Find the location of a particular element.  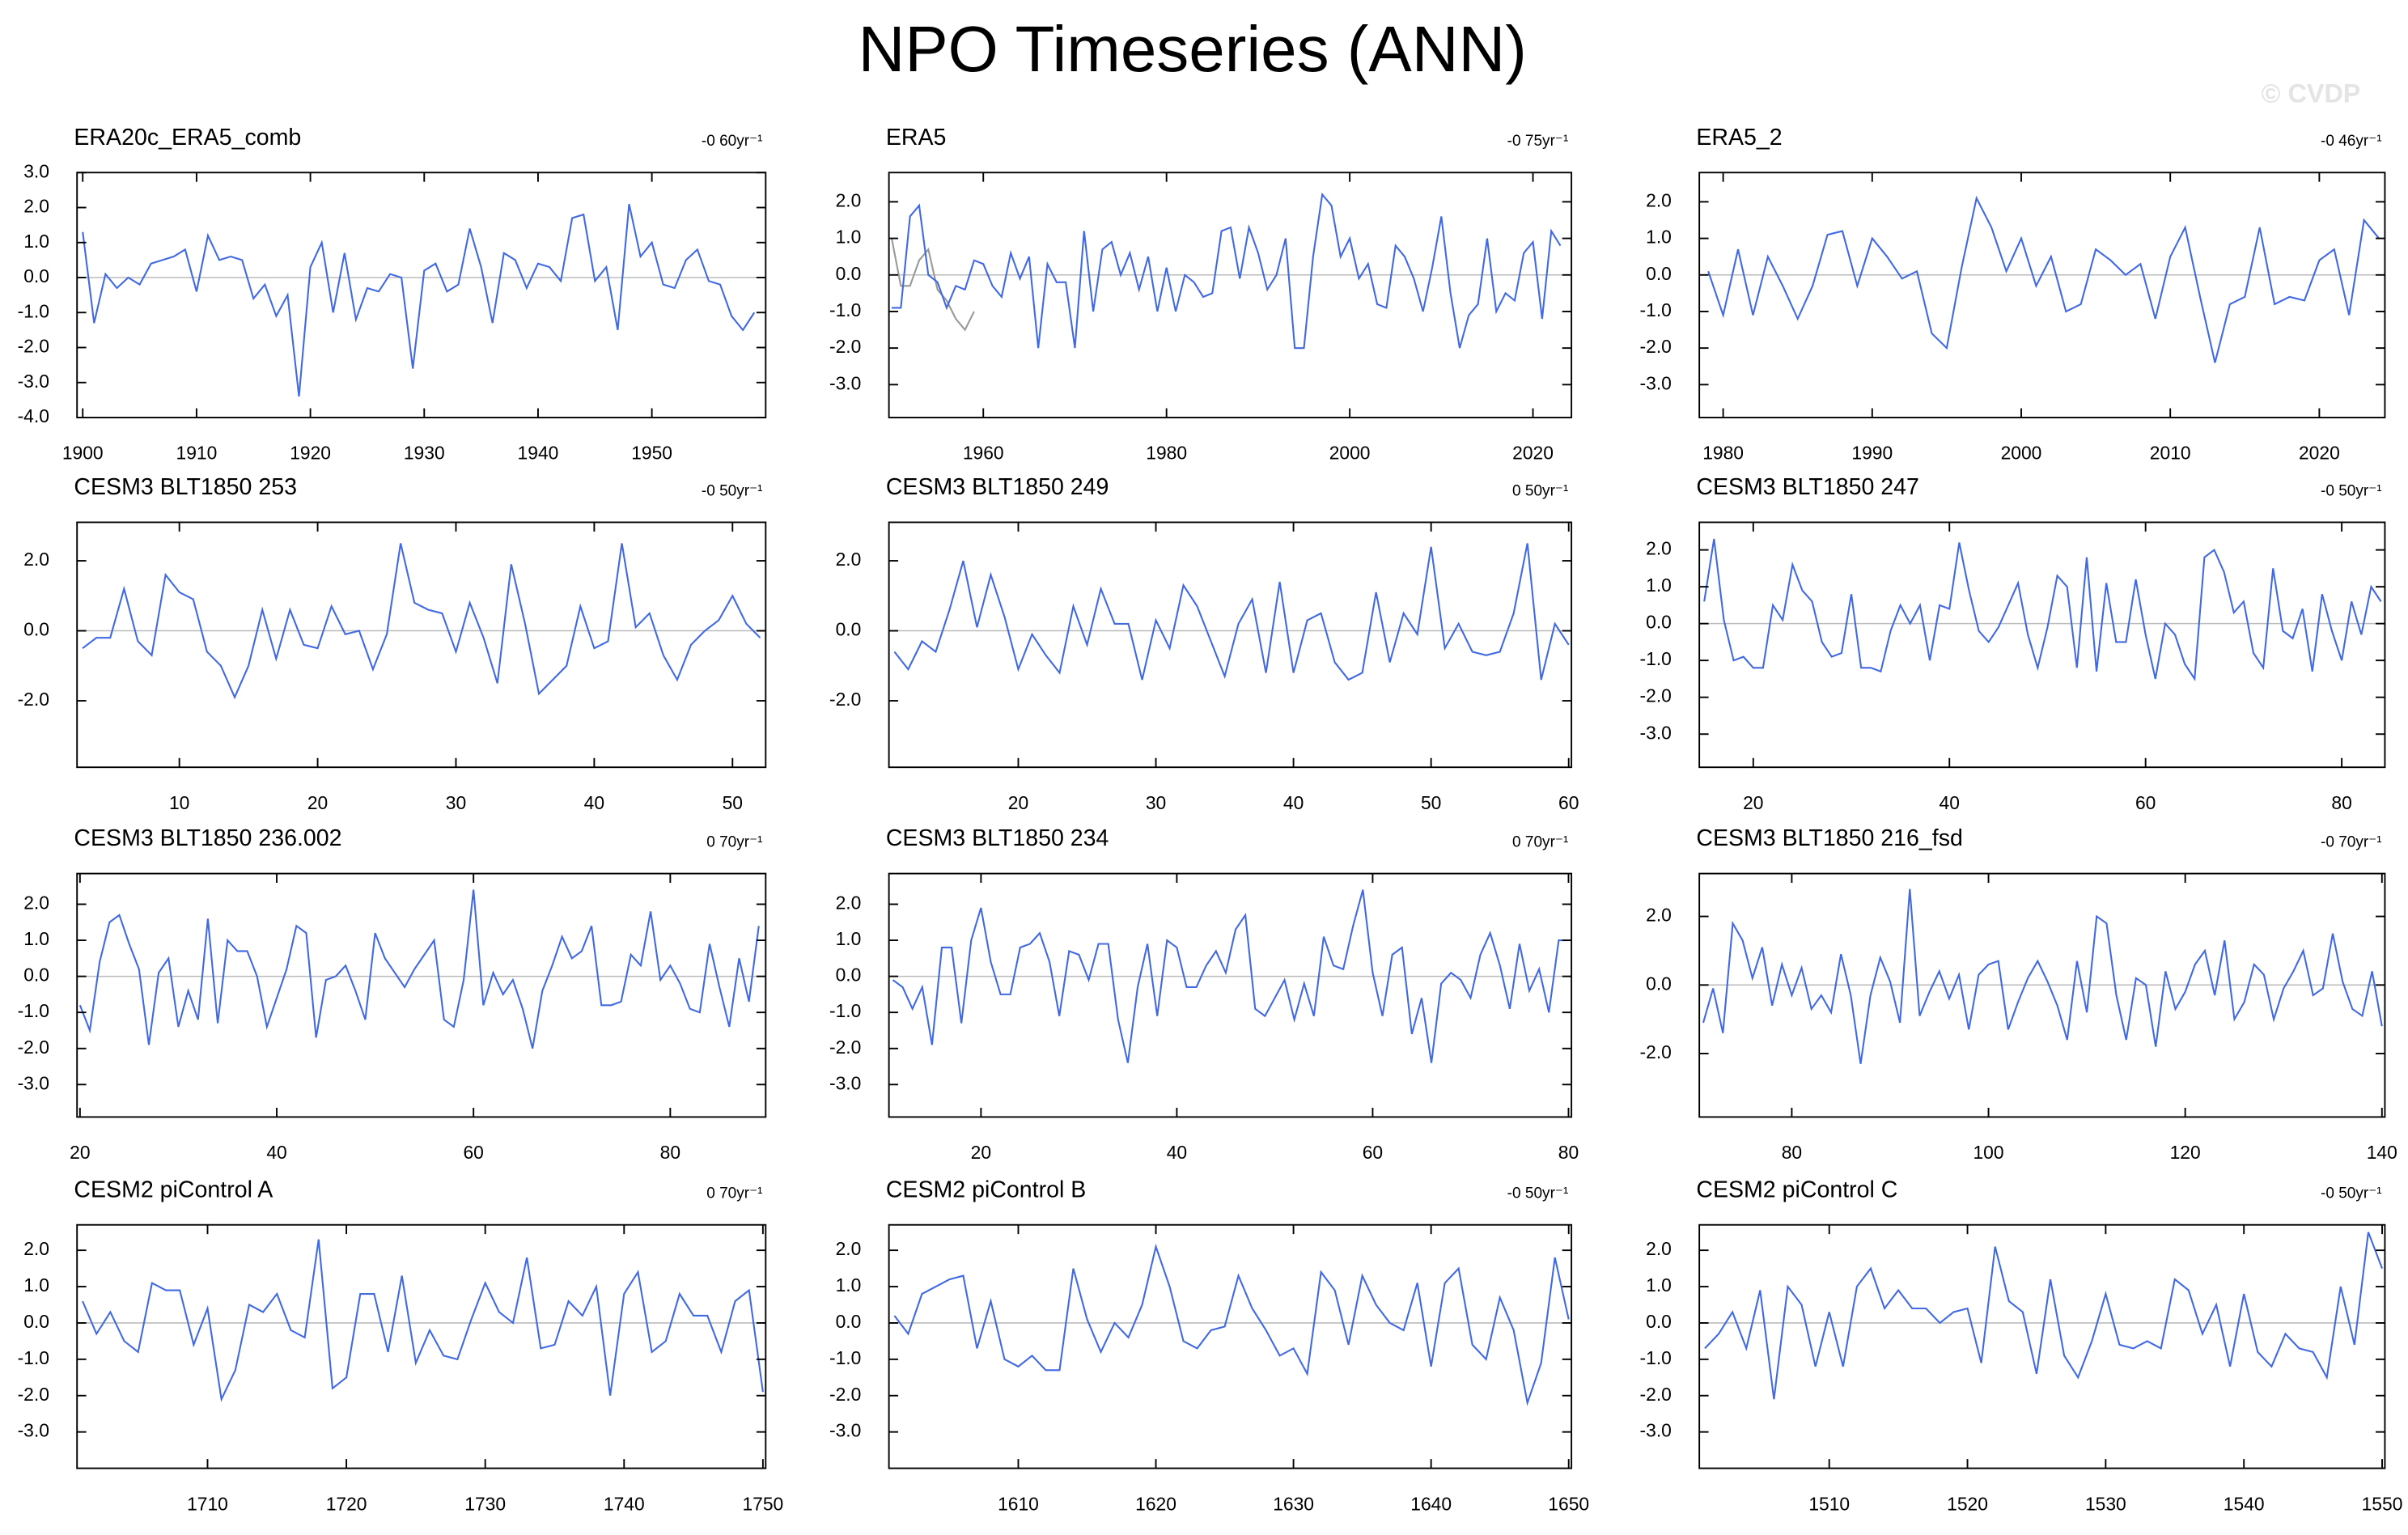

watermark: © CVDP is located at coordinates (2311, 93).